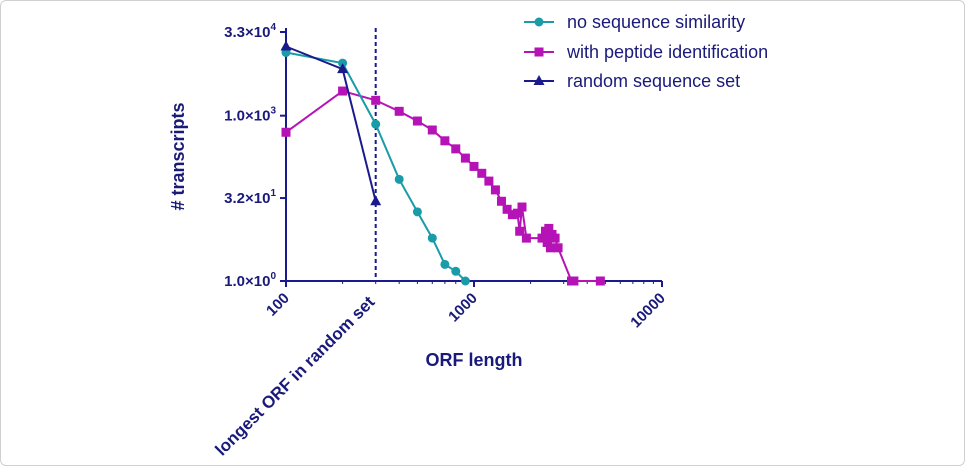 The height and width of the screenshot is (466, 965). I want to click on series-circle, so click(375, 167).